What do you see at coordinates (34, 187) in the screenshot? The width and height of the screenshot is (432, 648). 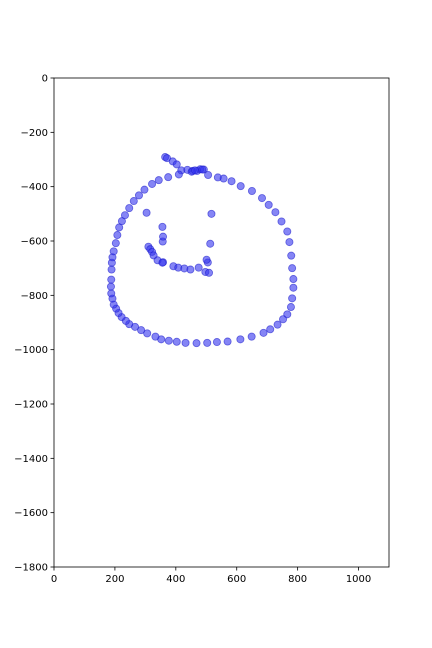 I see `y-tick-label: −400` at bounding box center [34, 187].